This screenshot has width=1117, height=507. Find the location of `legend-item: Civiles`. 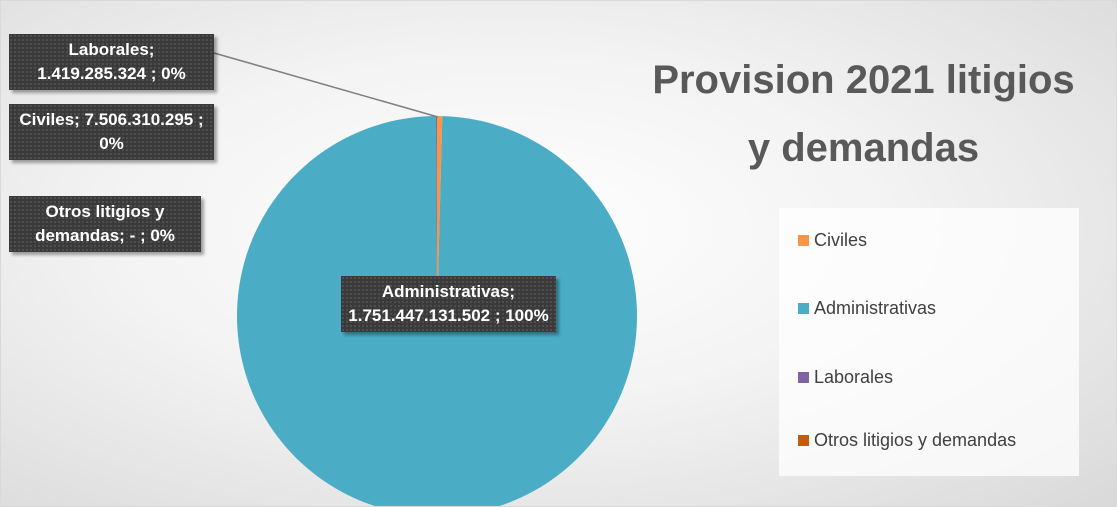

legend-item: Civiles is located at coordinates (832, 240).